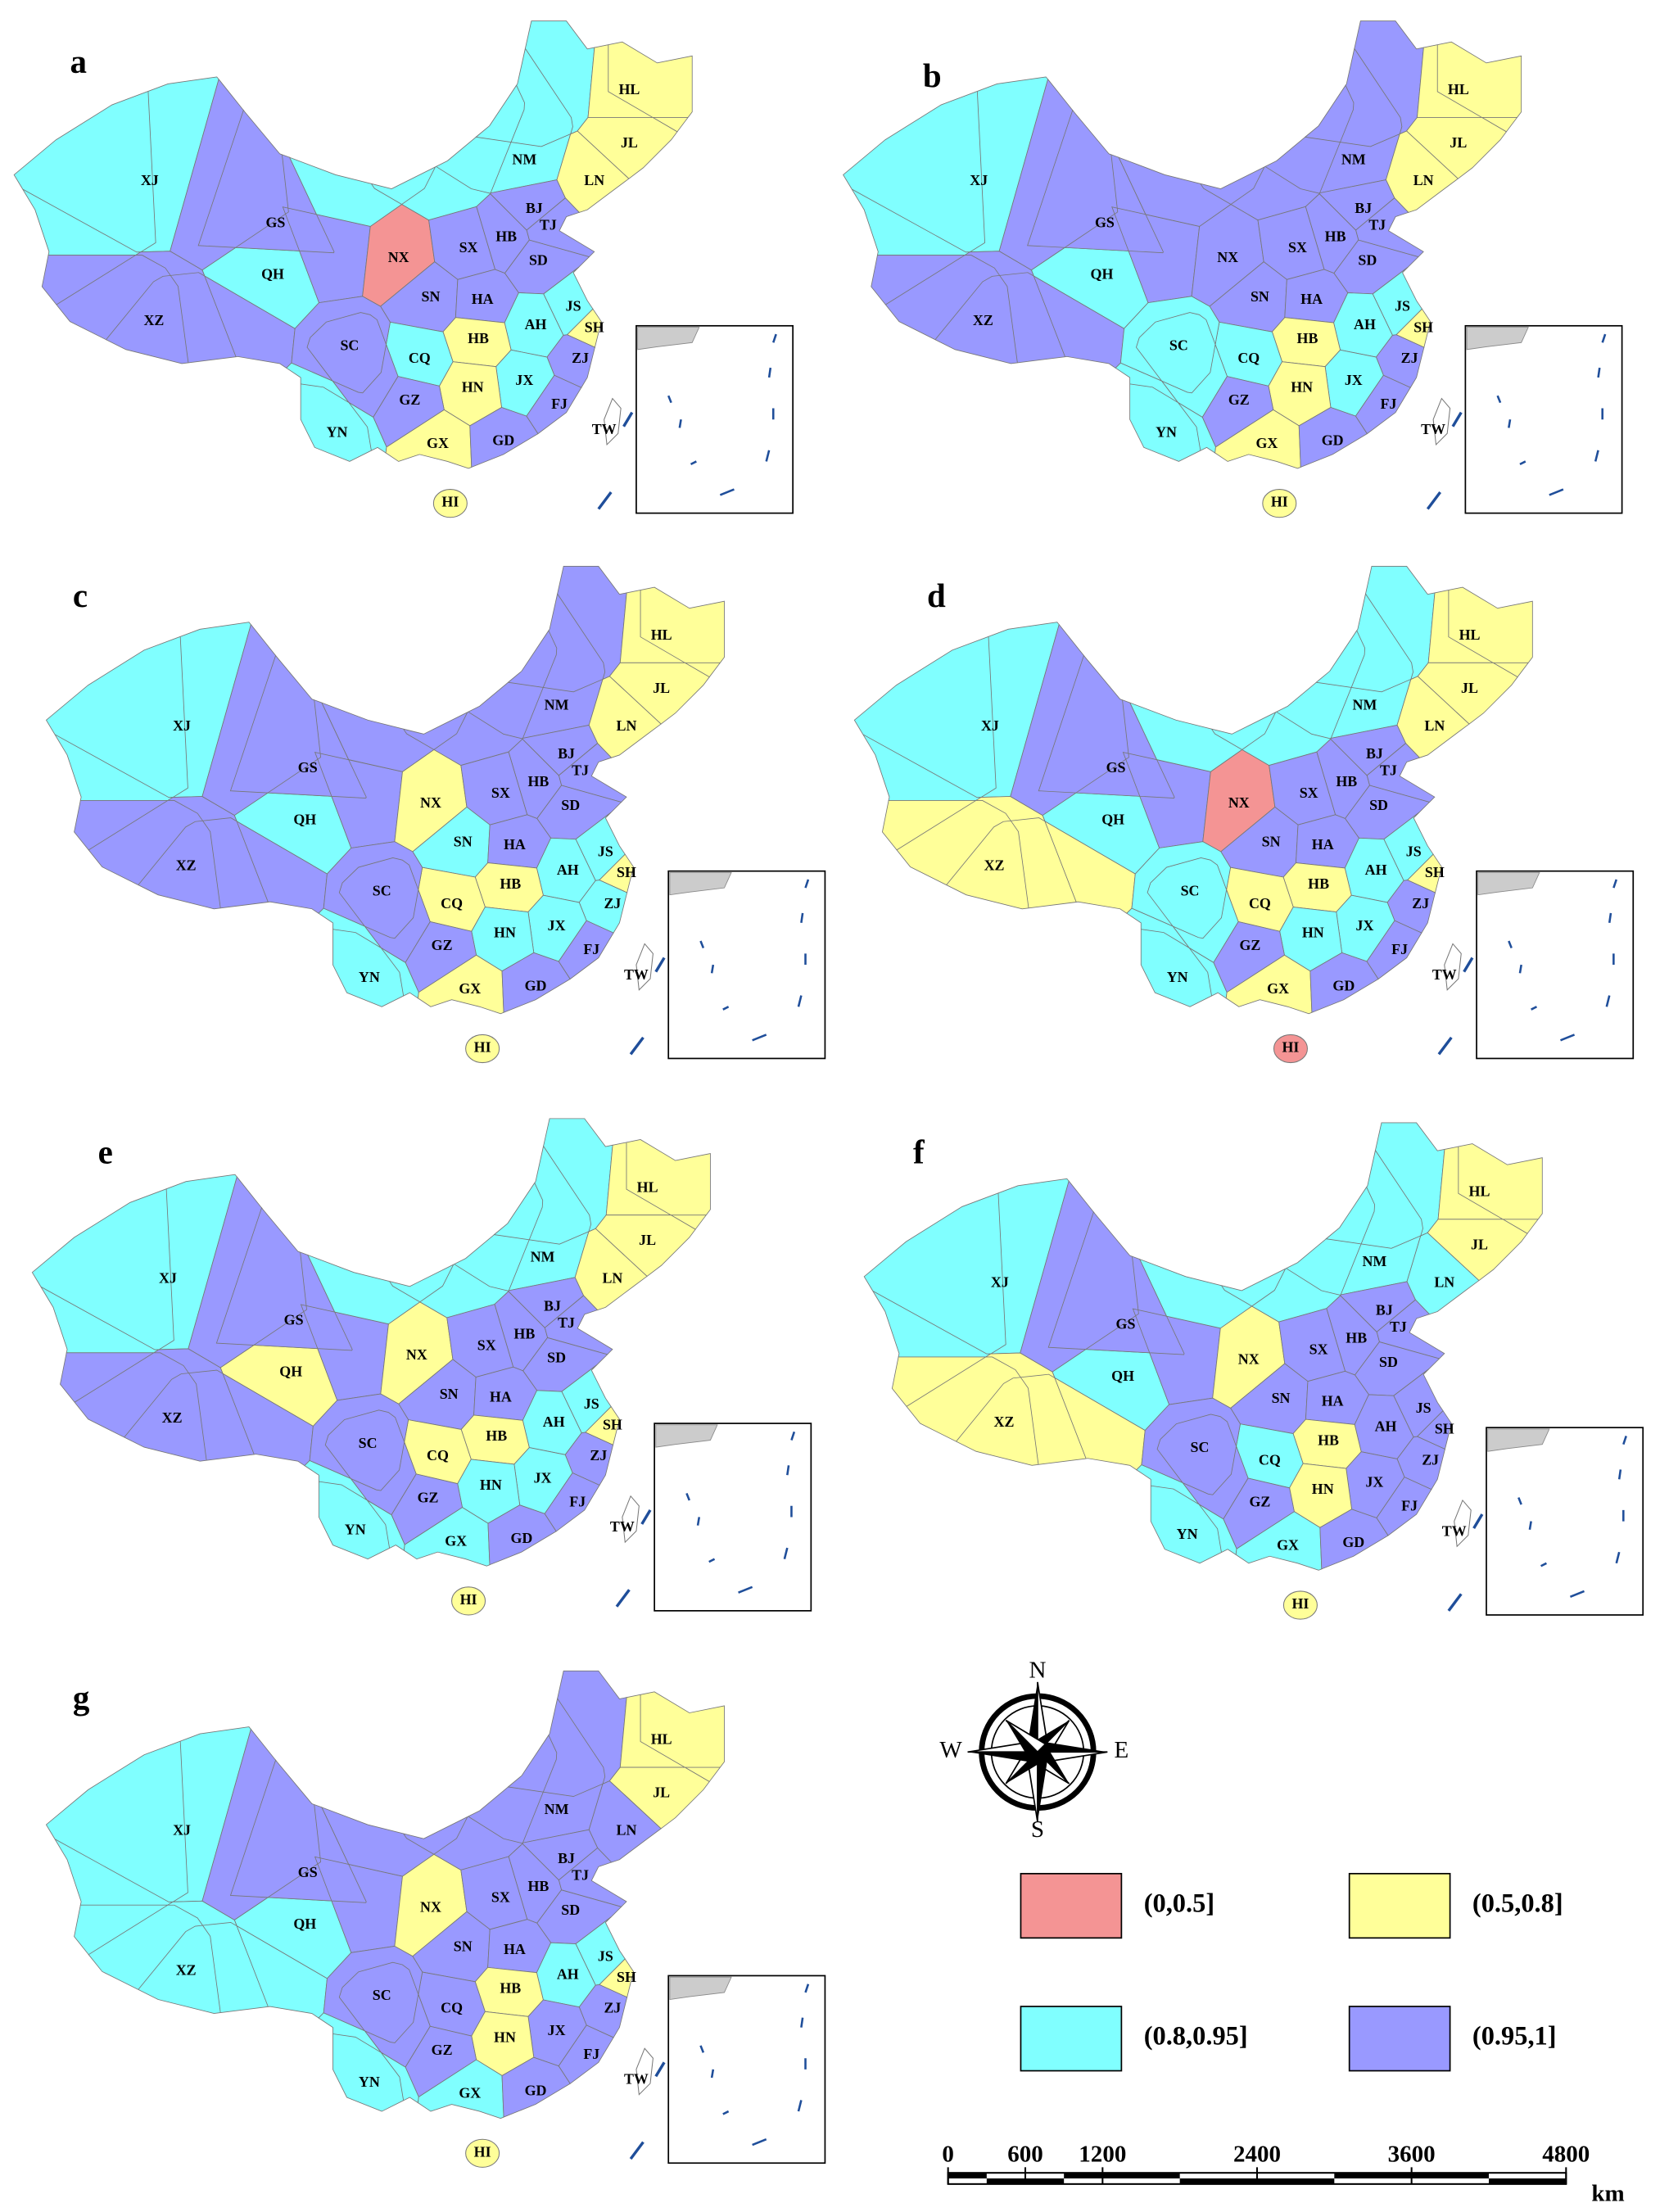 Image resolution: width=1678 pixels, height=2212 pixels. I want to click on panel-letter: d, so click(936, 595).